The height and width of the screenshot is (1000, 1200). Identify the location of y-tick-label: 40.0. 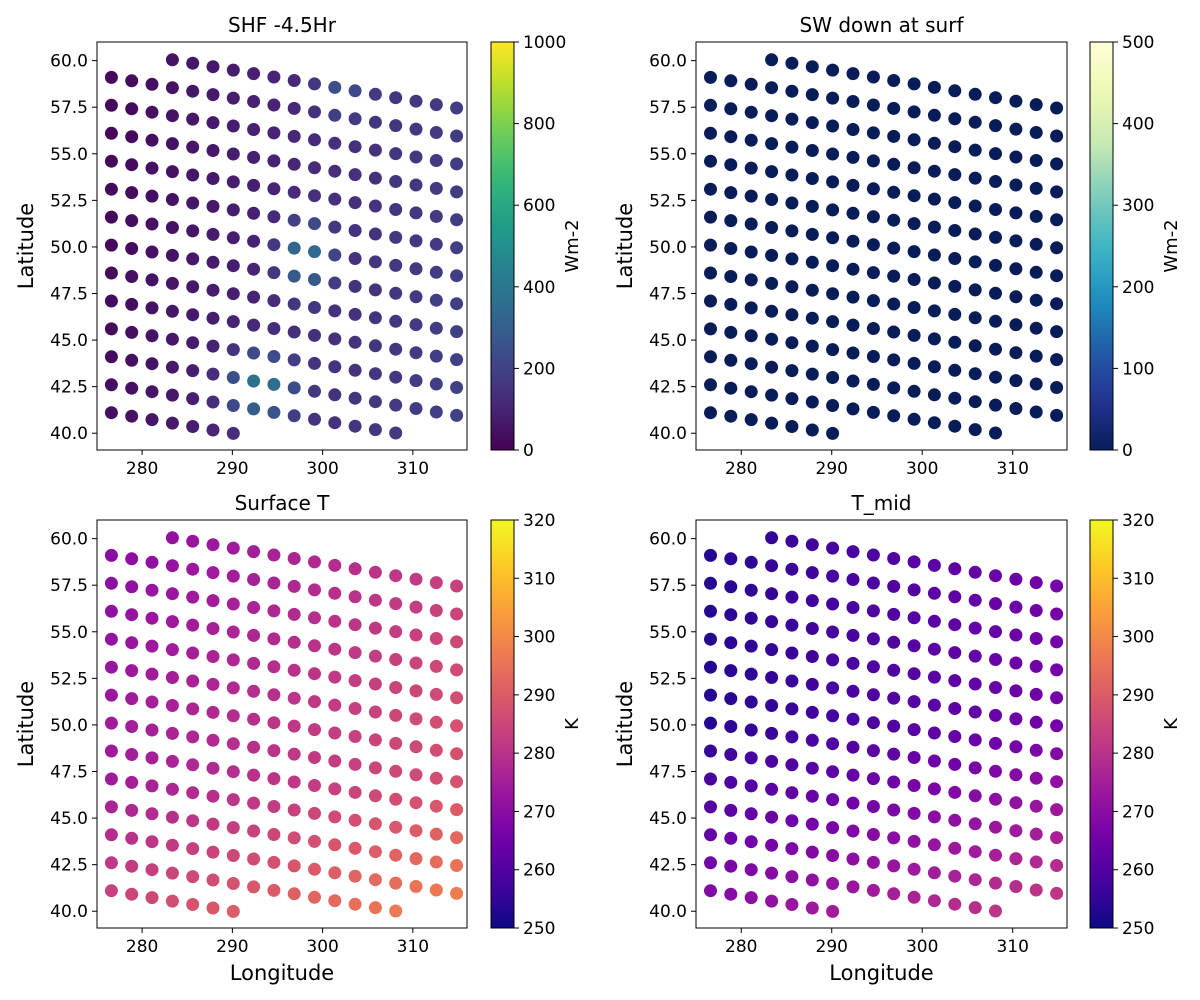
(69, 912).